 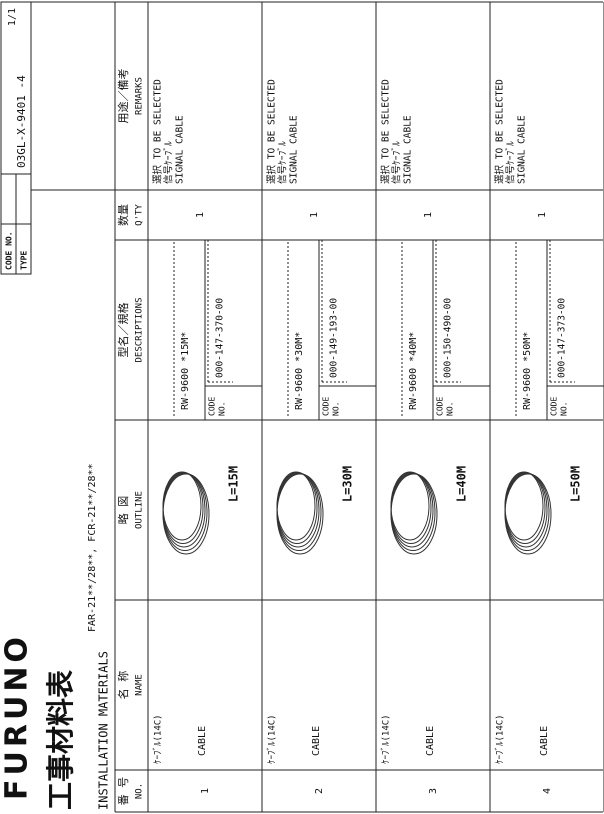 I want to click on header-en: Q'TY, so click(x=140, y=215).